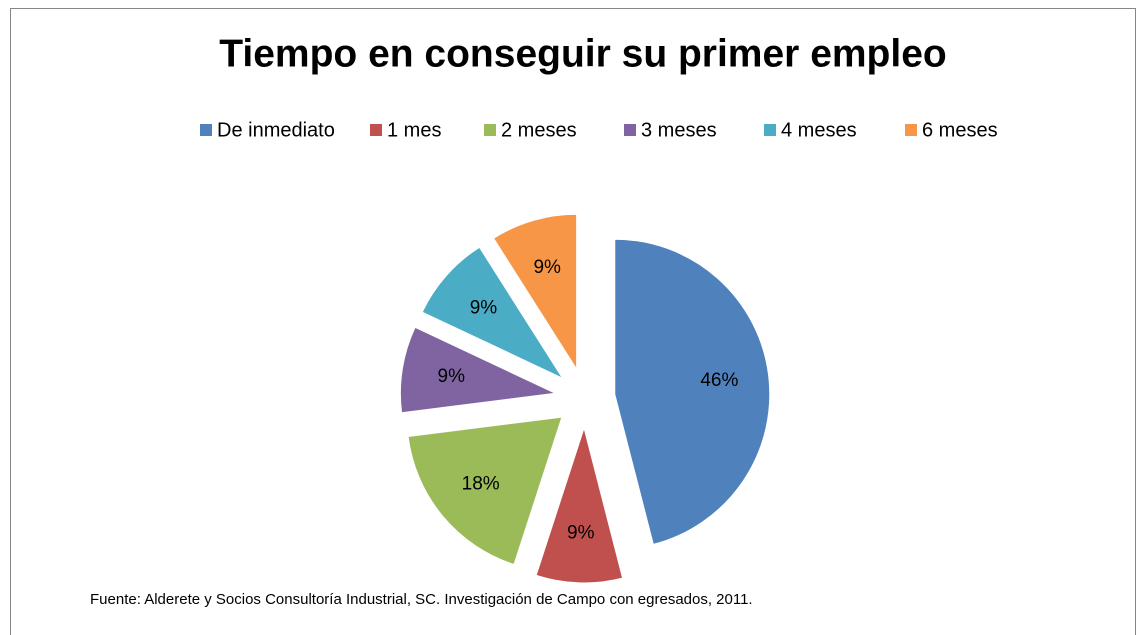 The width and height of the screenshot is (1146, 635). Describe the element at coordinates (960, 130) in the screenshot. I see `legend-label: 6 meses` at that location.